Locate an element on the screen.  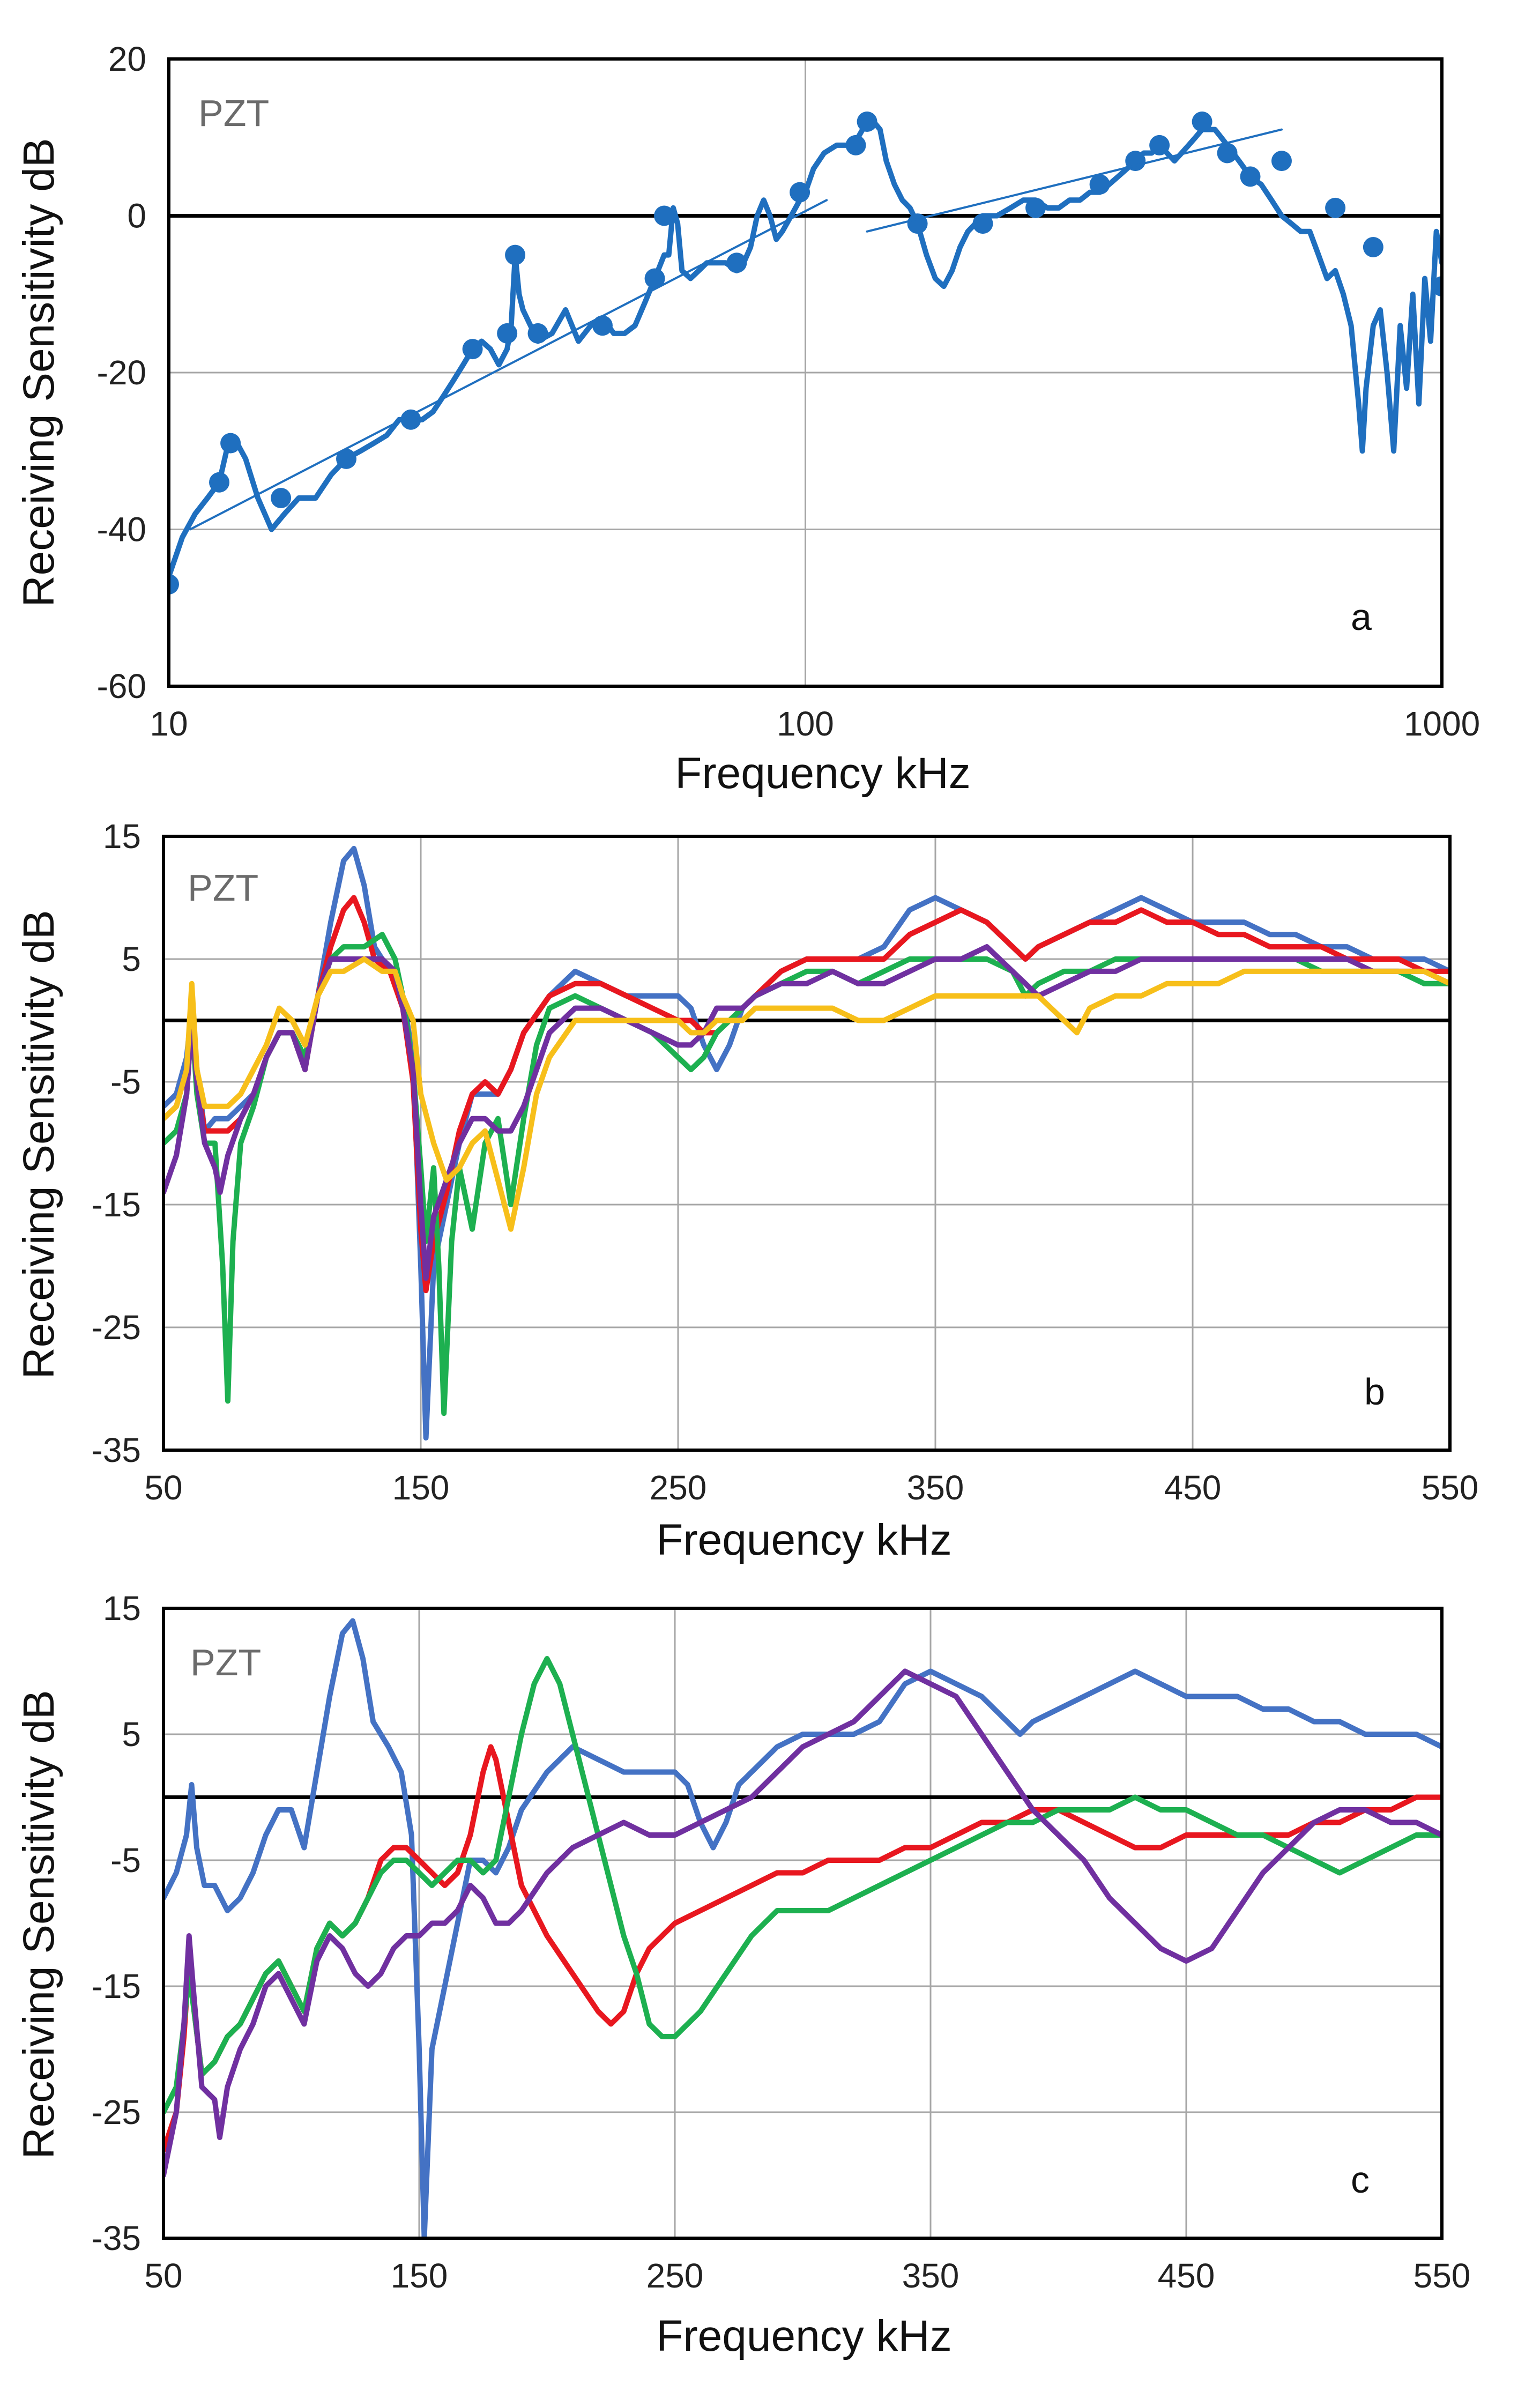
y-tick-label: -40 is located at coordinates (122, 529).